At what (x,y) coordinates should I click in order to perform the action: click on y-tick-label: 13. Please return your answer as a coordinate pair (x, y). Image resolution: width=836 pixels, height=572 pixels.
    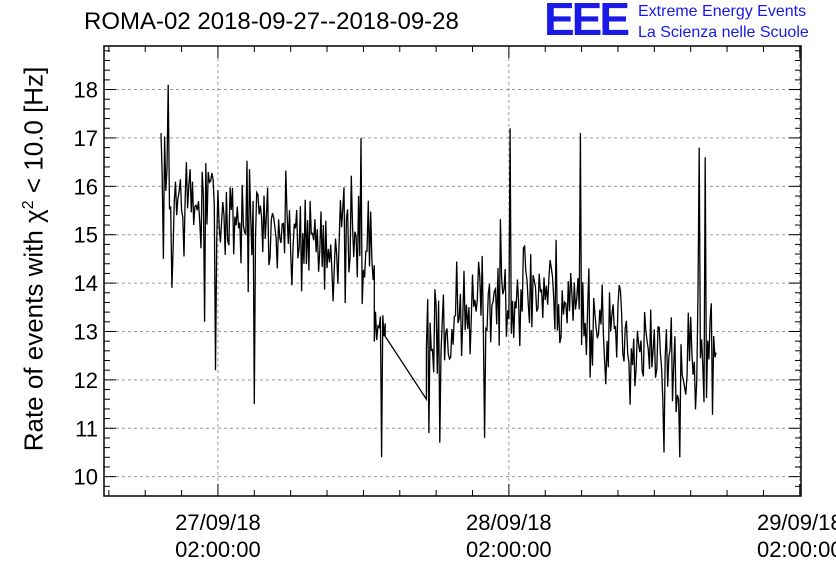
    Looking at the image, I should click on (86, 331).